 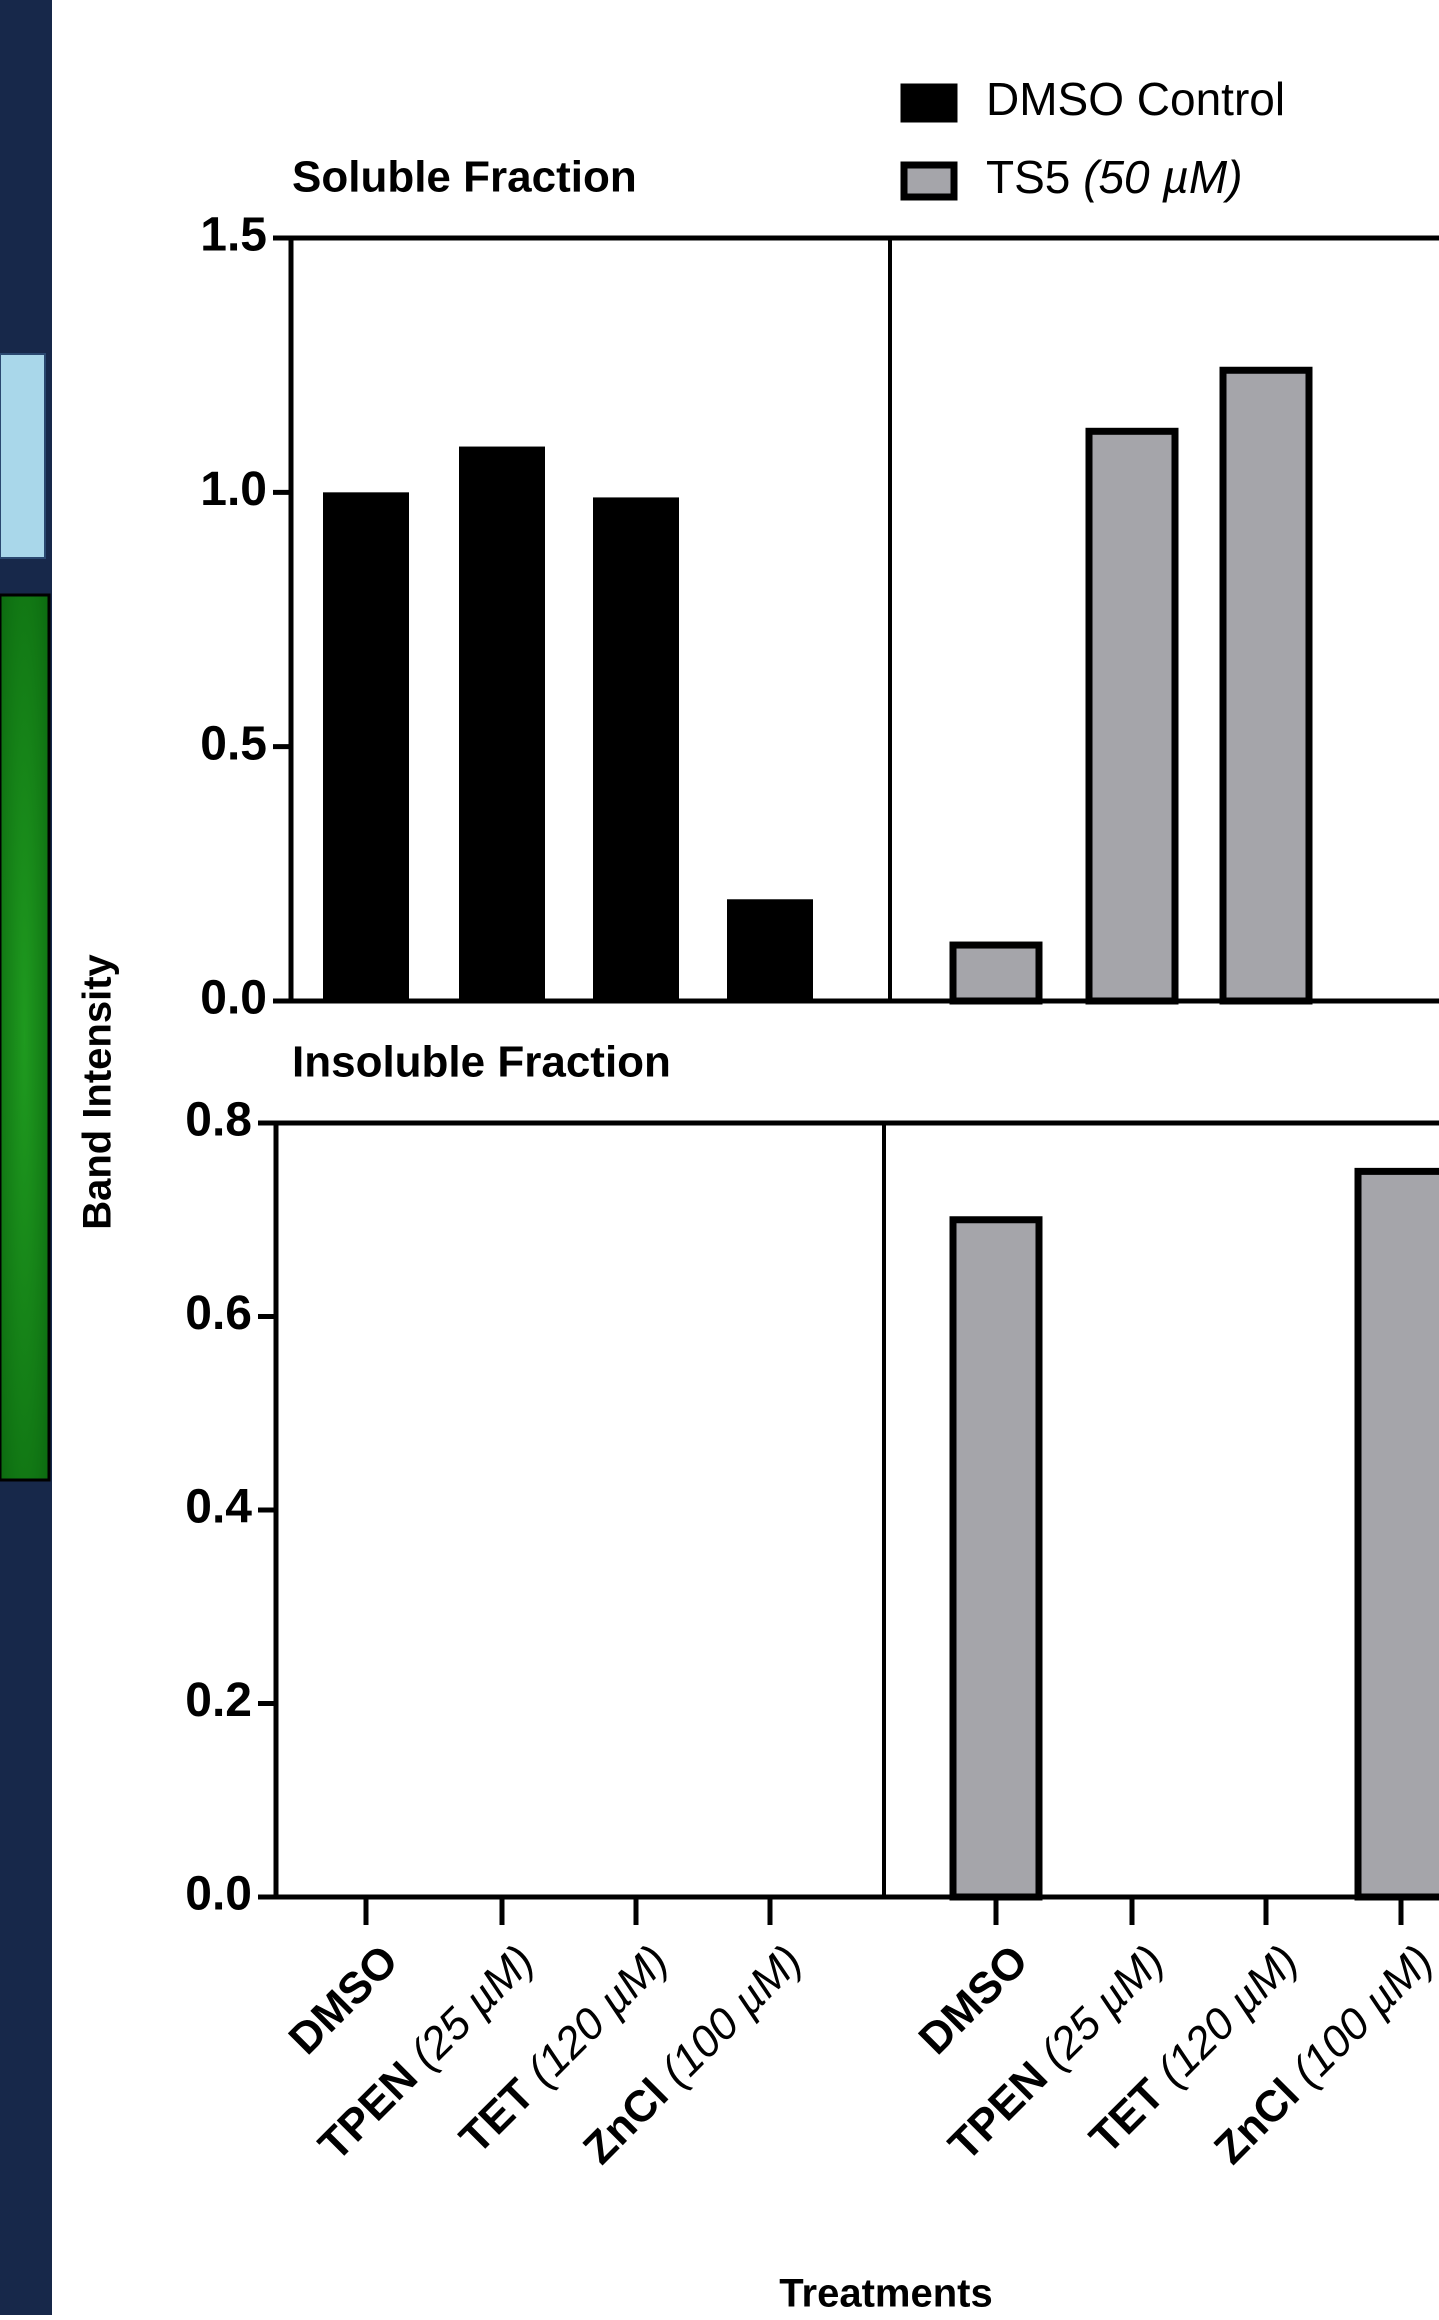 I want to click on y-tick-label: 1.5, so click(x=233, y=235).